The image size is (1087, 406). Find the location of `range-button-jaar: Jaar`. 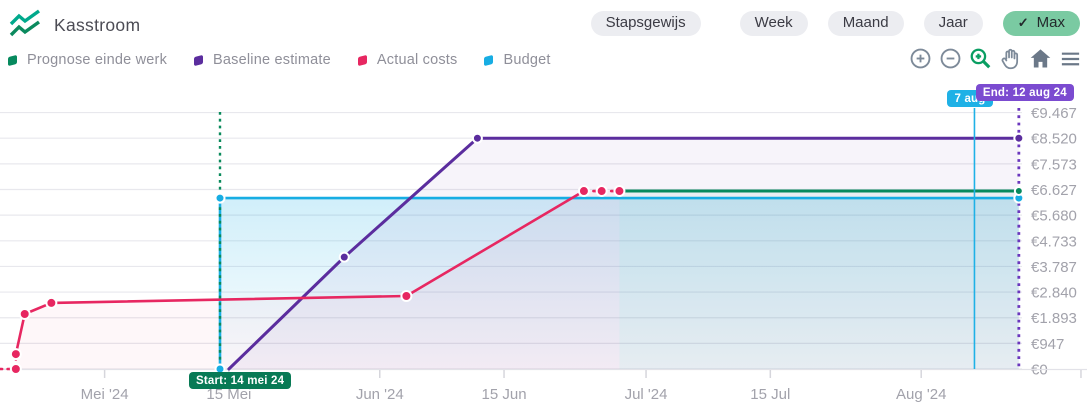

range-button-jaar: Jaar is located at coordinates (953, 23).